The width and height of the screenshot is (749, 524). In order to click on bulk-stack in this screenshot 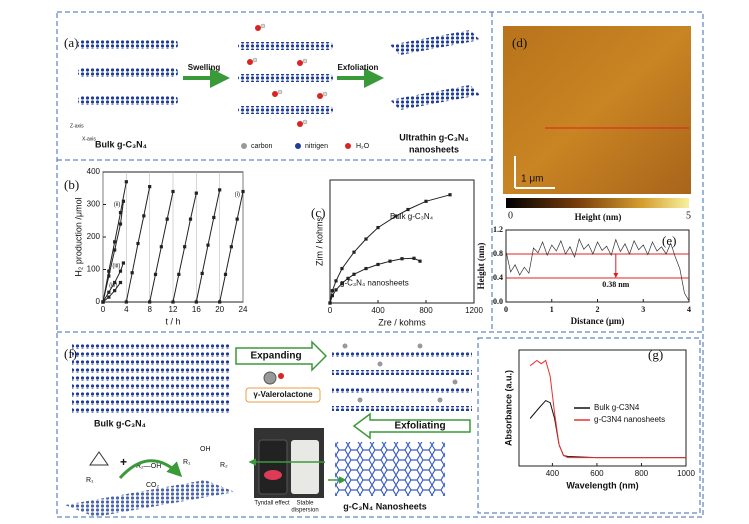, I will do `click(128, 72)`.